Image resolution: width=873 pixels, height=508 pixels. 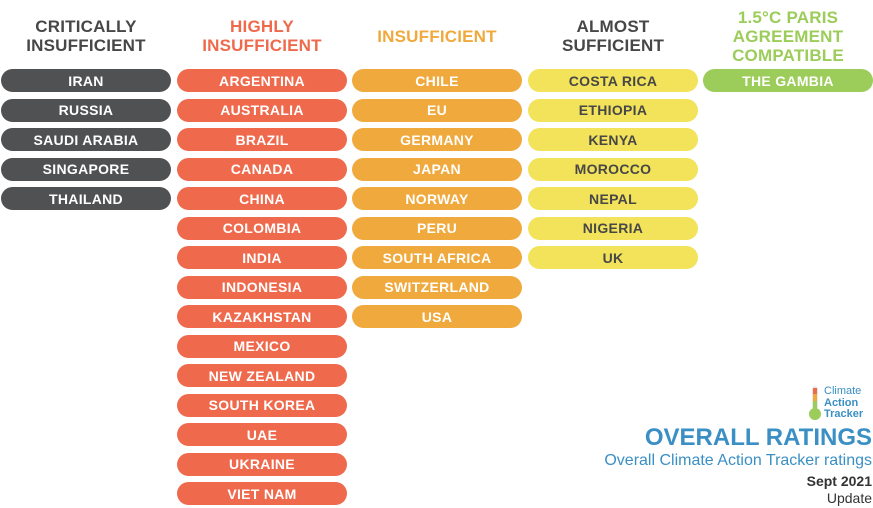 I want to click on column-heading-almost-sufficient: ALMOST SUFFICIENT, so click(x=613, y=36).